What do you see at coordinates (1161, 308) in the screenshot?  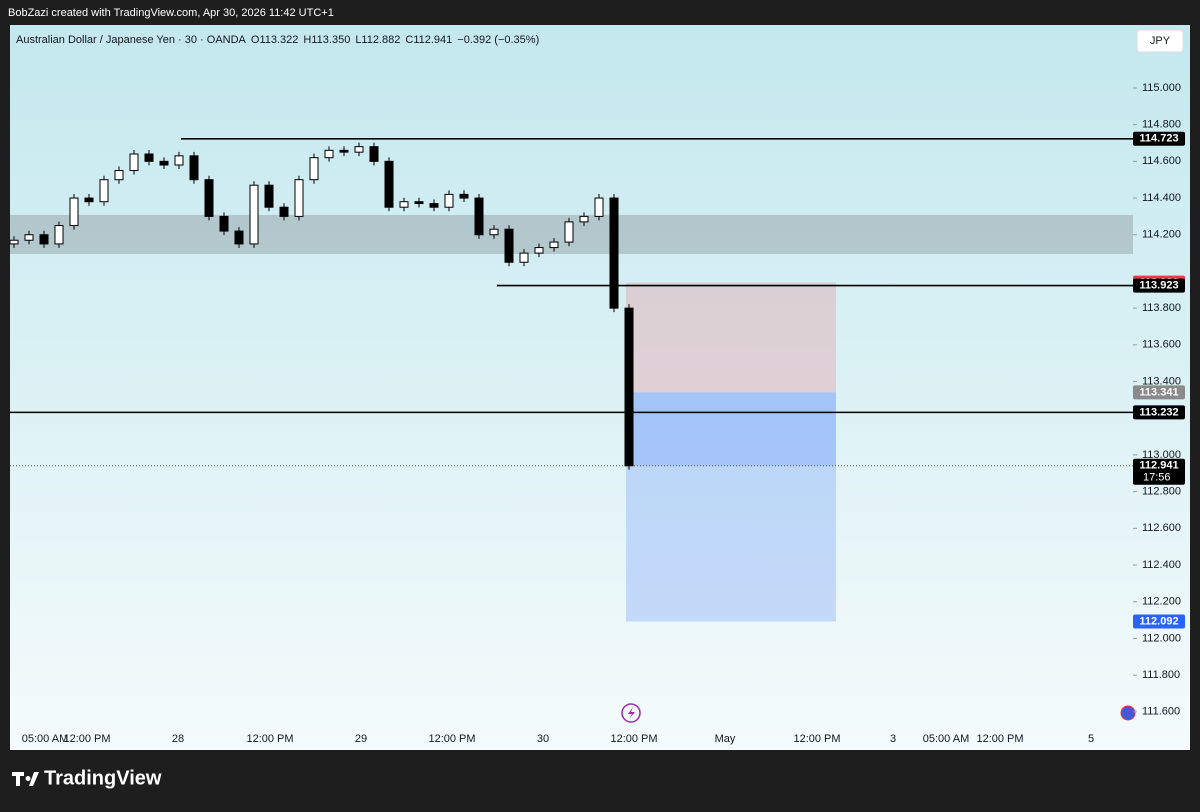 I see `y-tick-label: 113.800` at bounding box center [1161, 308].